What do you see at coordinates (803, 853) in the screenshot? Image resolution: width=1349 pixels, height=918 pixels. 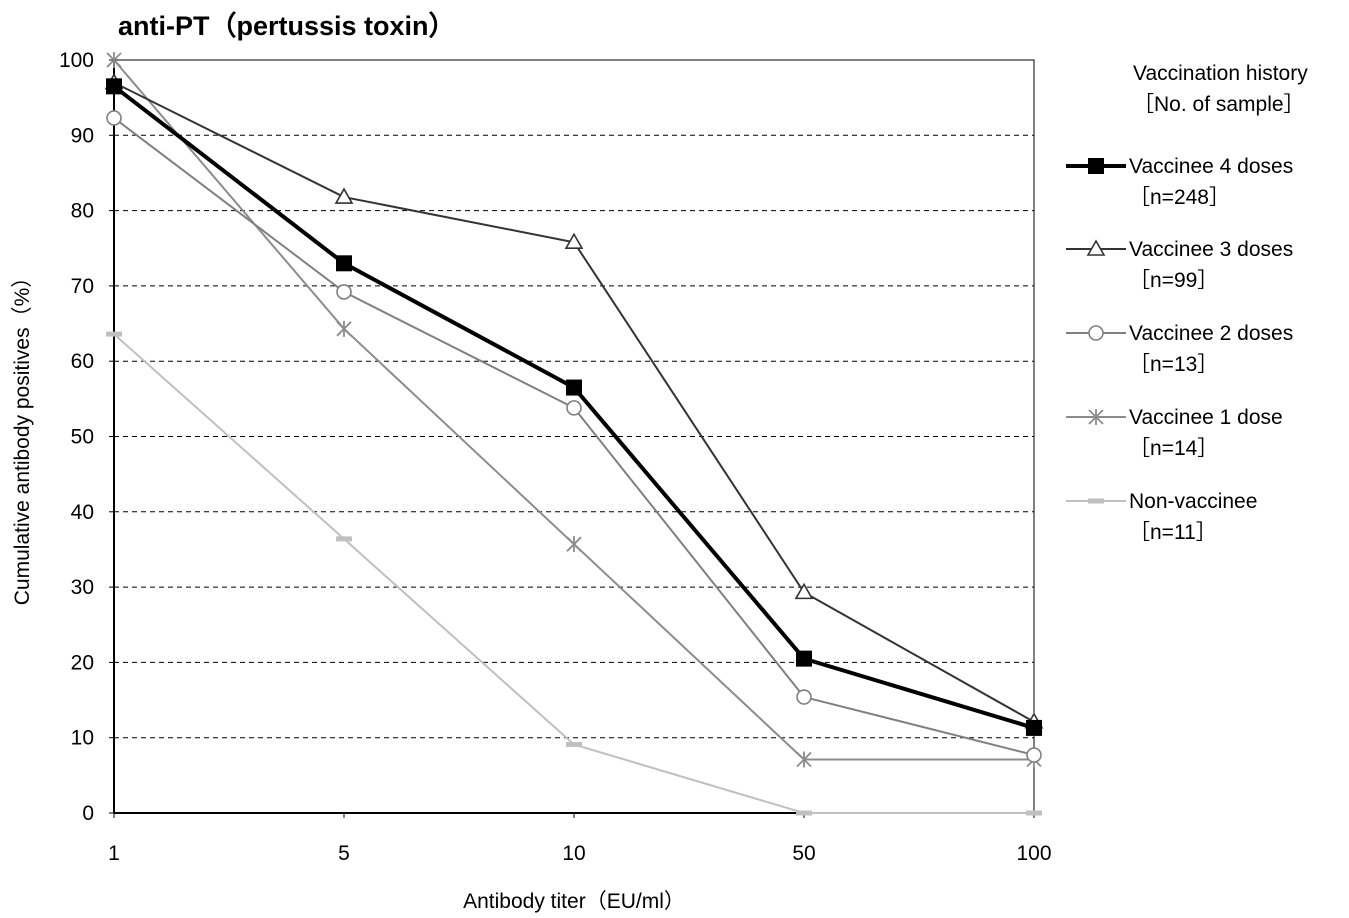 I see `x-tick-label: 50` at bounding box center [803, 853].